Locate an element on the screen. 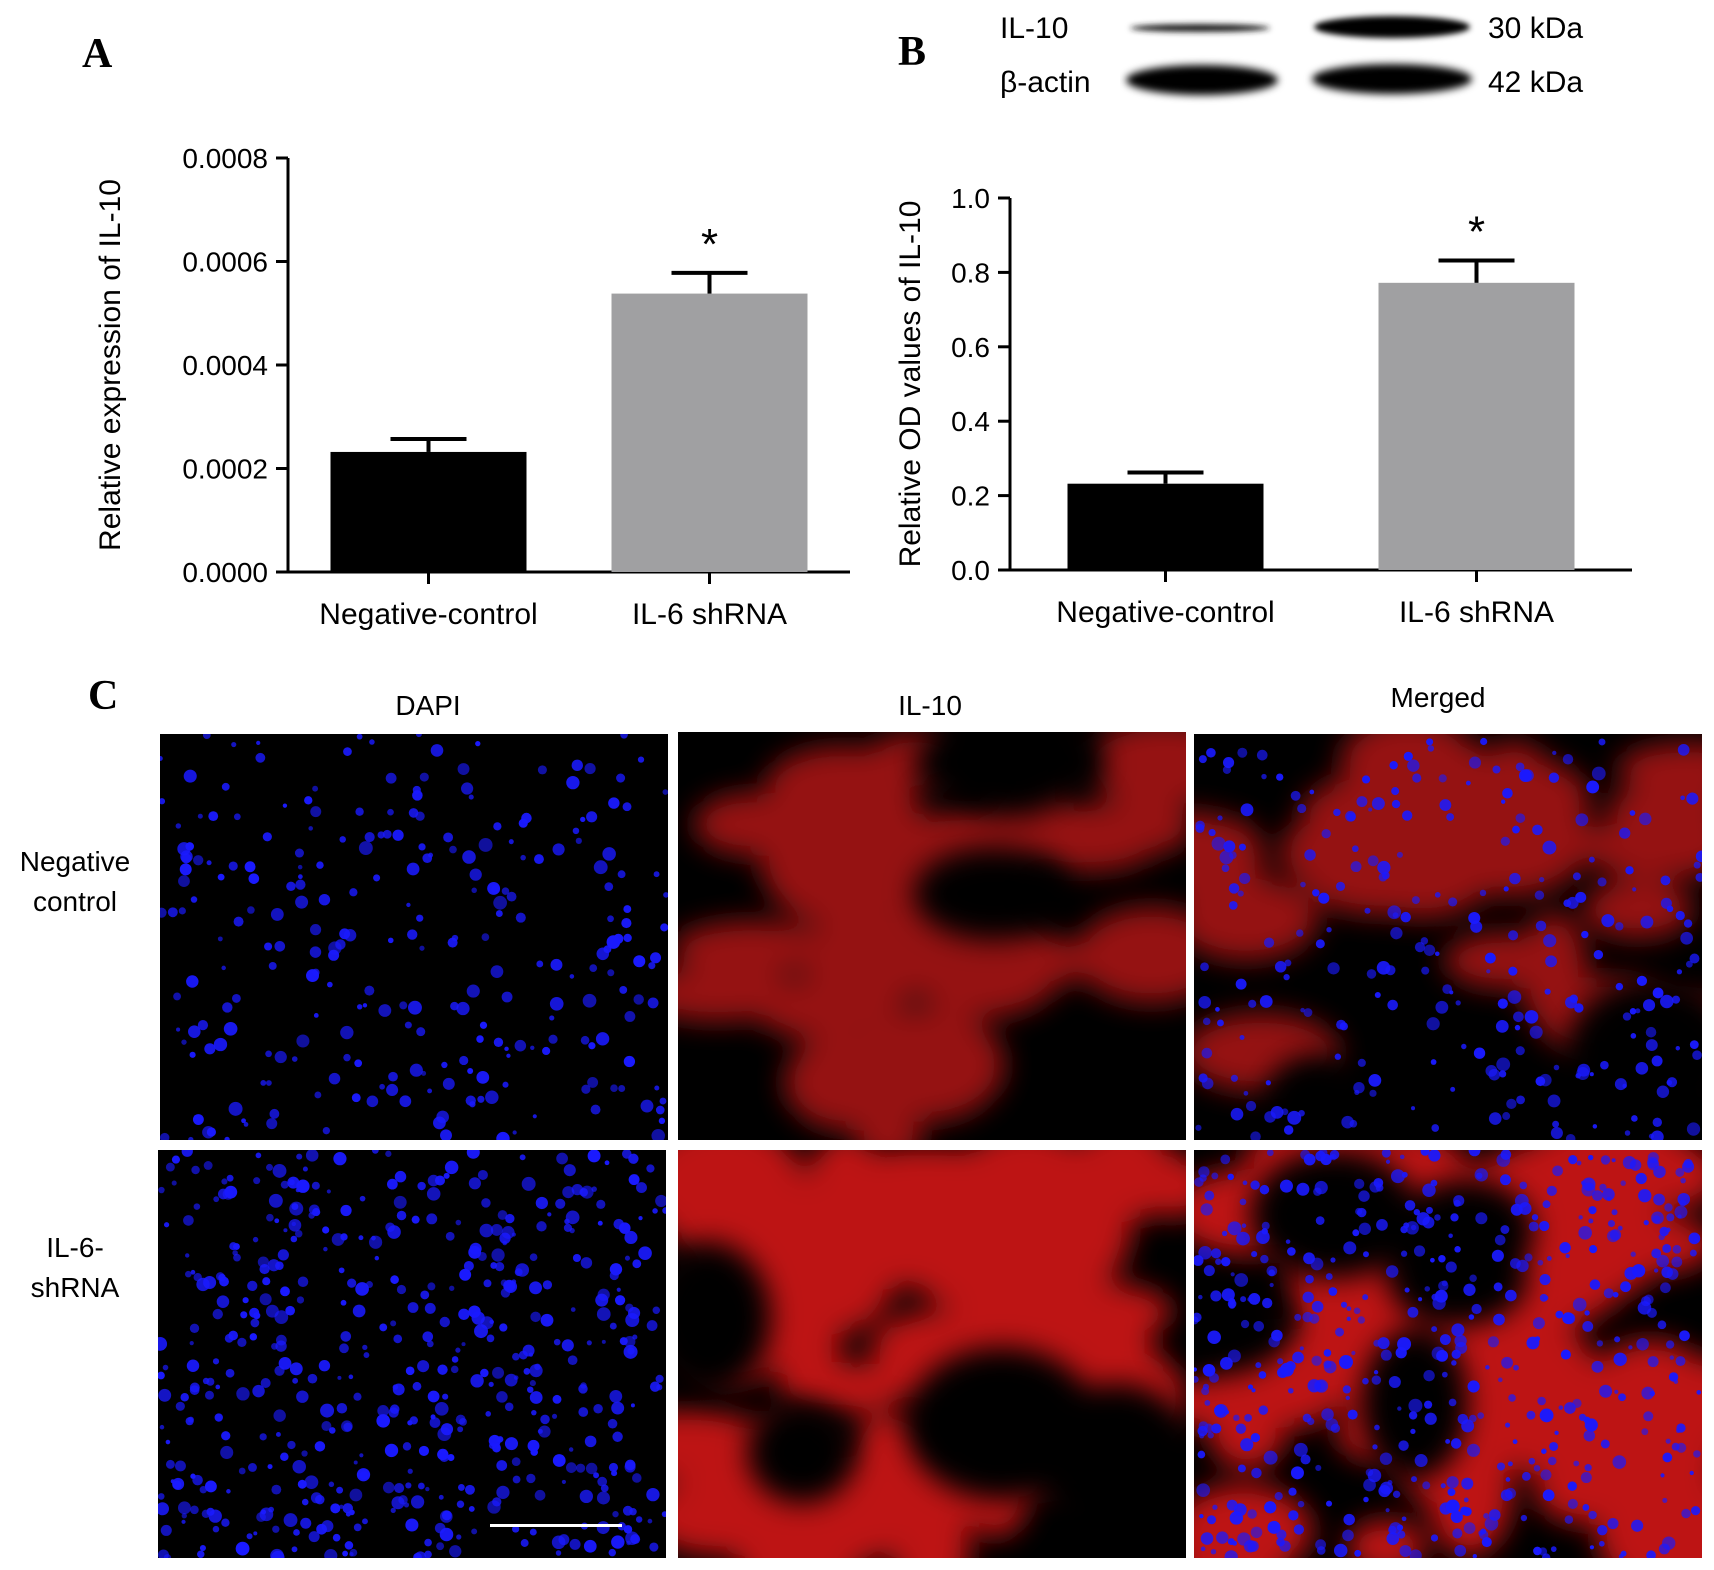  y-tick-label: 0.8 is located at coordinates (970, 272).